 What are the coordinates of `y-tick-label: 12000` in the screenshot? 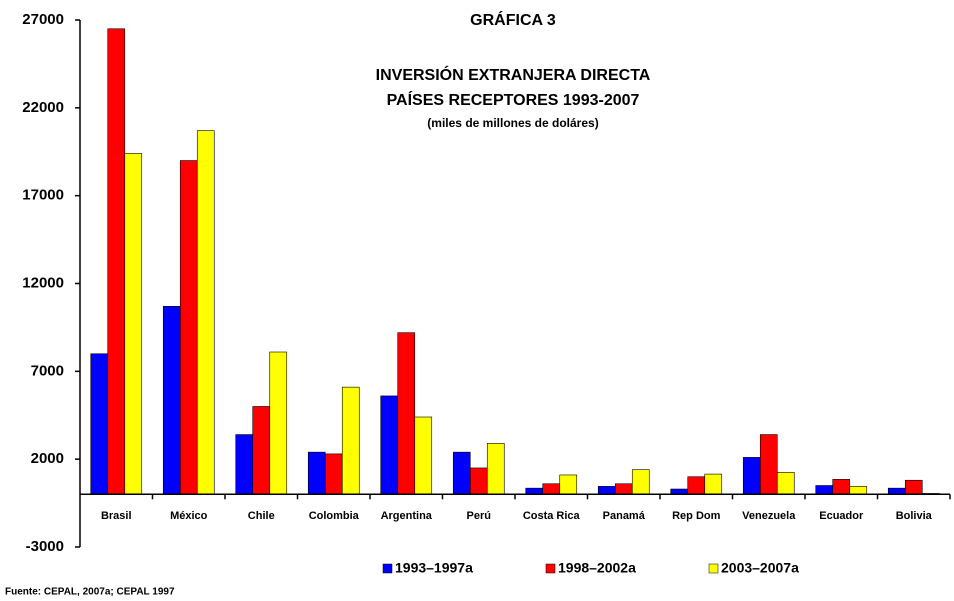 It's located at (43, 282).